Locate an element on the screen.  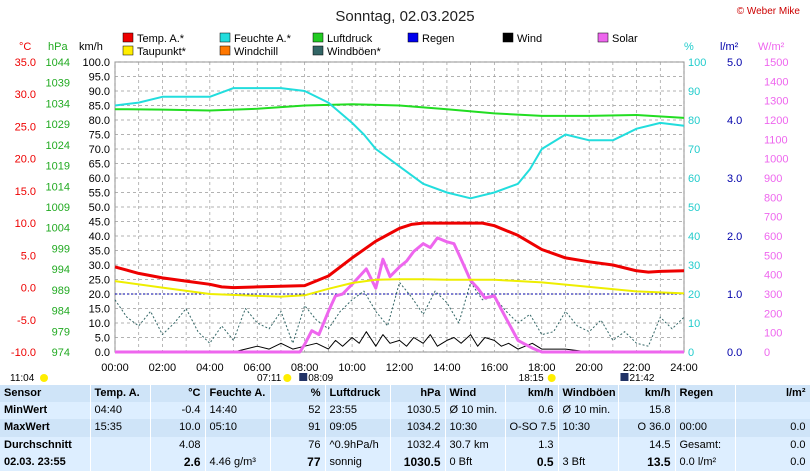
table-cell: 15:35 is located at coordinates (120, 428).